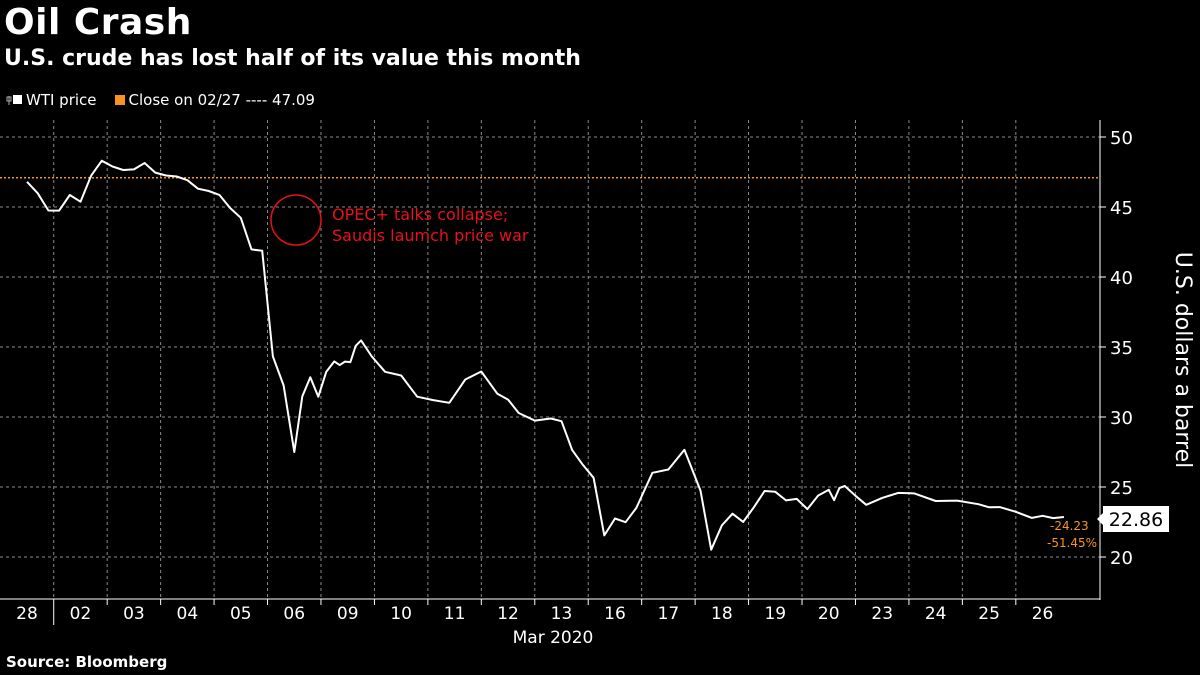 This screenshot has width=1200, height=675. What do you see at coordinates (936, 614) in the screenshot?
I see `x-tick-label: 24` at bounding box center [936, 614].